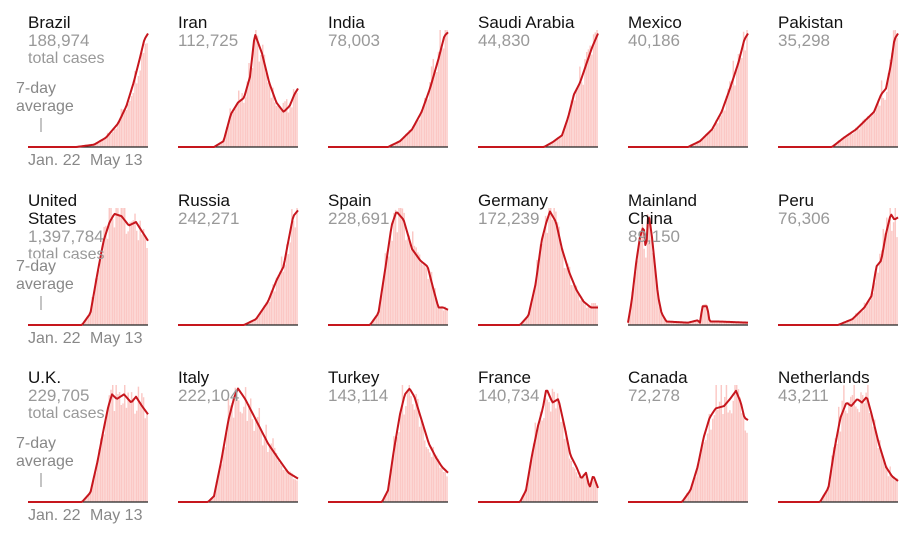 Image resolution: width=910 pixels, height=534 pixels. Describe the element at coordinates (54, 515) in the screenshot. I see `x-tick-start: Jan. 22` at that location.